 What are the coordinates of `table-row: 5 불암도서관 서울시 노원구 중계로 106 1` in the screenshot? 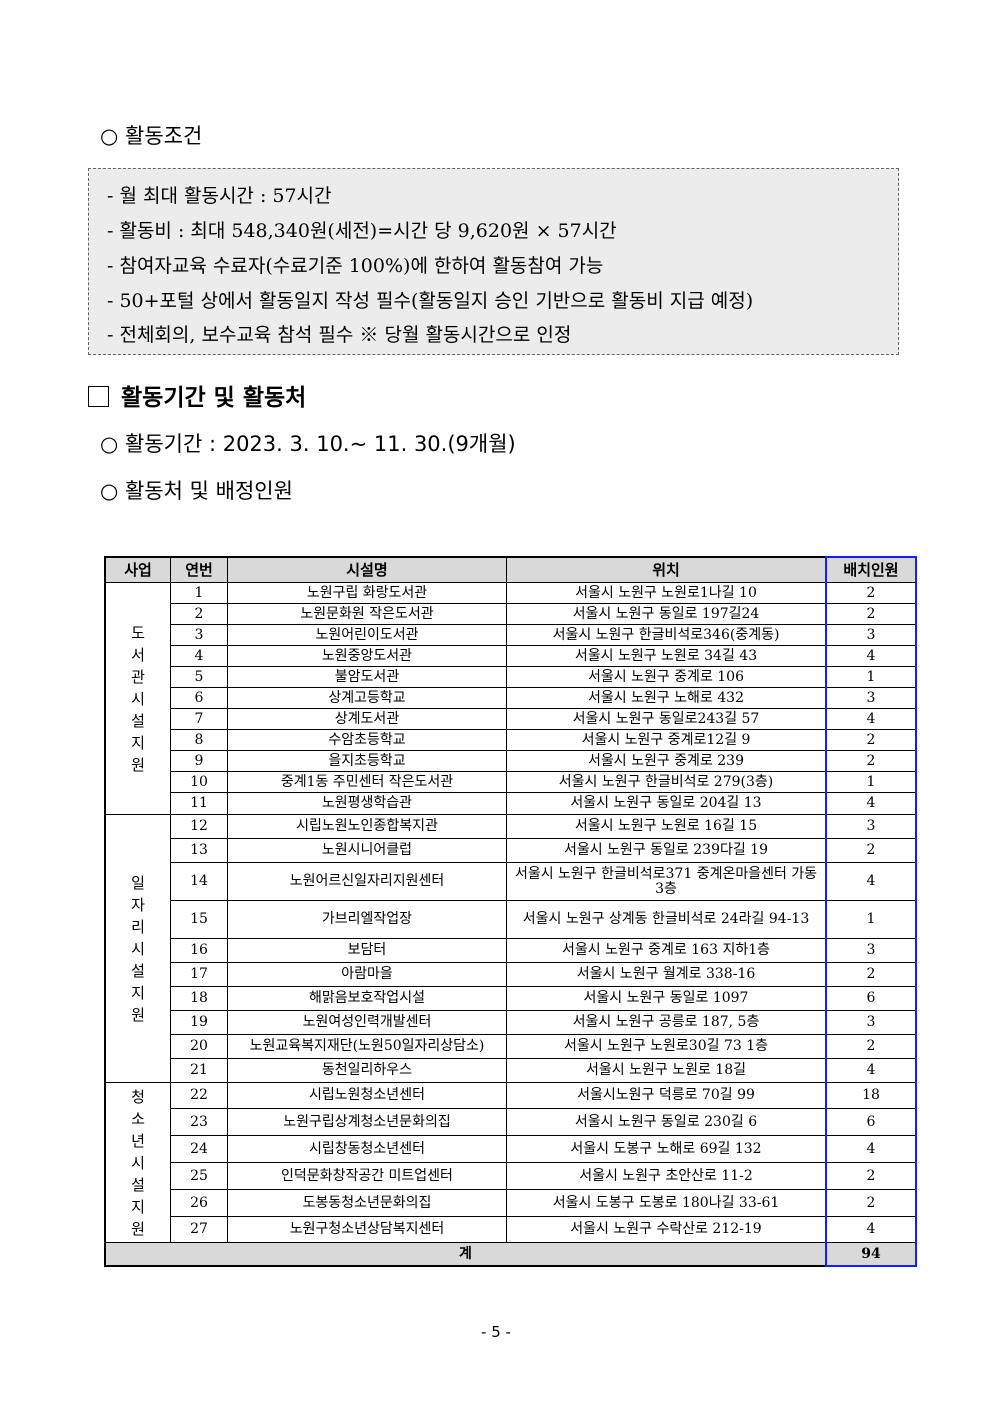 It's located at (511, 677).